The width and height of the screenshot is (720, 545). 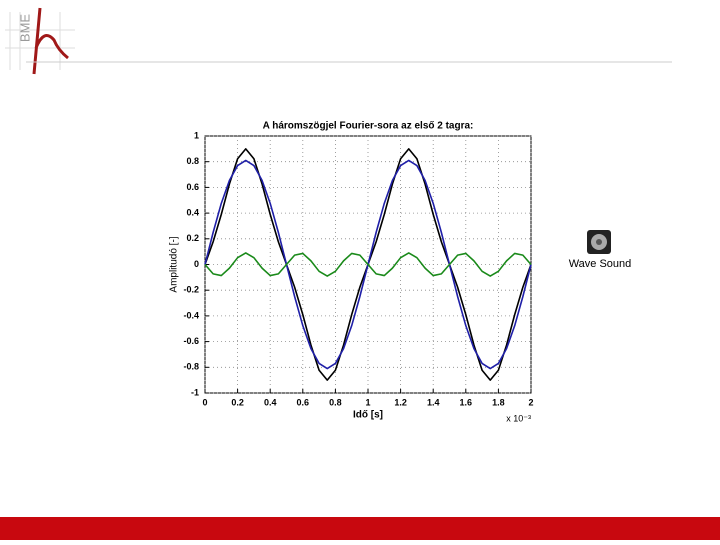 What do you see at coordinates (270, 402) in the screenshot?
I see `x-tick-label: 0.4` at bounding box center [270, 402].